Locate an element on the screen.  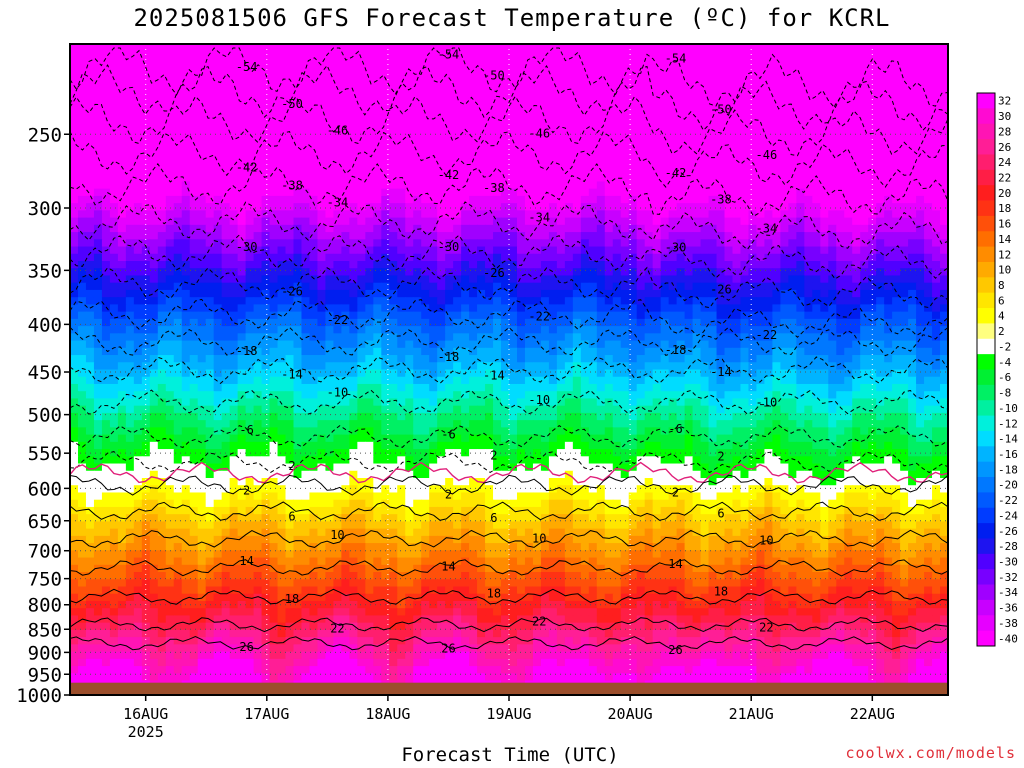
y-tick-label-500: 500 is located at coordinates (45, 416).